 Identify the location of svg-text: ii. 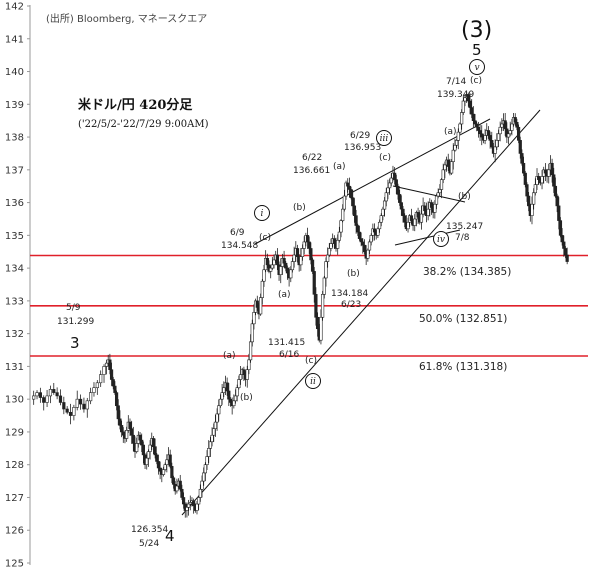
(313, 382).